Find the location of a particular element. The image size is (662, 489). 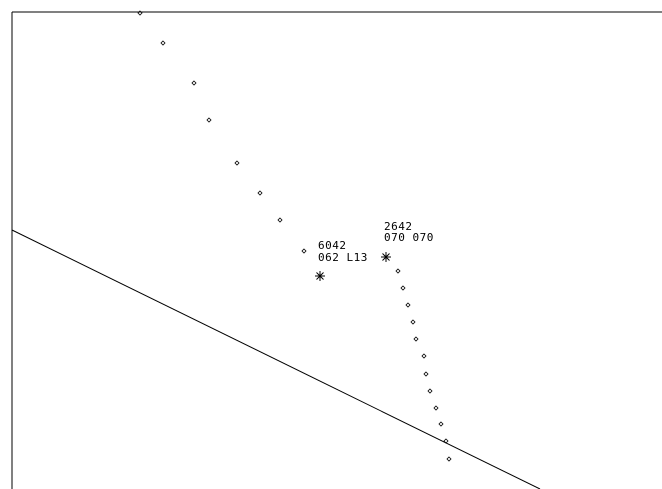

data-block-6042: 6042 062 L13 is located at coordinates (343, 251).